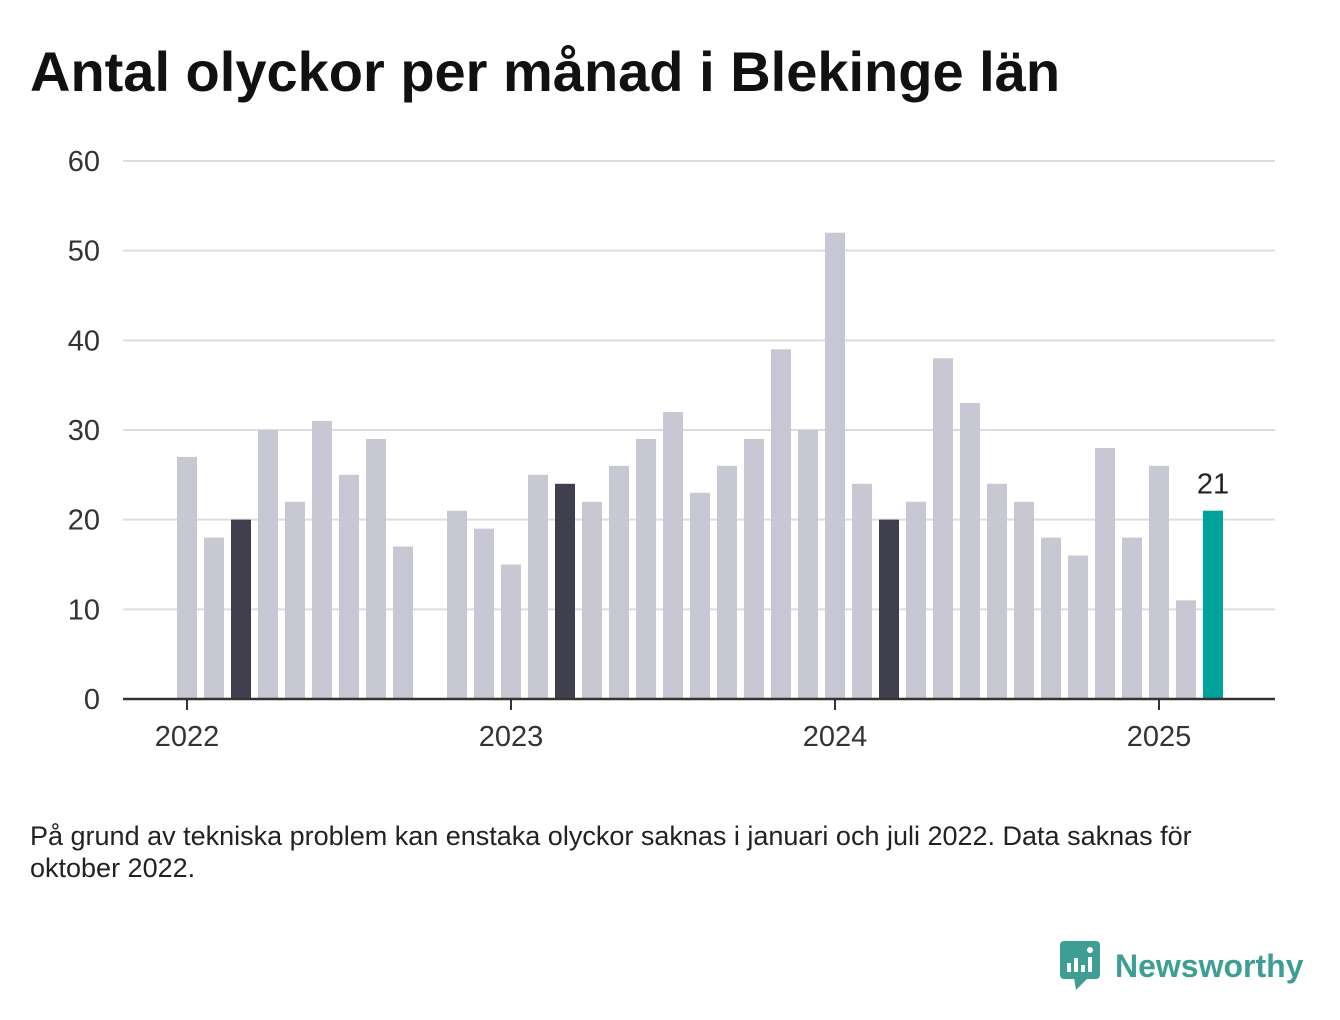 The height and width of the screenshot is (1020, 1340). What do you see at coordinates (1080, 965) in the screenshot?
I see `newsworthy-logo-icon` at bounding box center [1080, 965].